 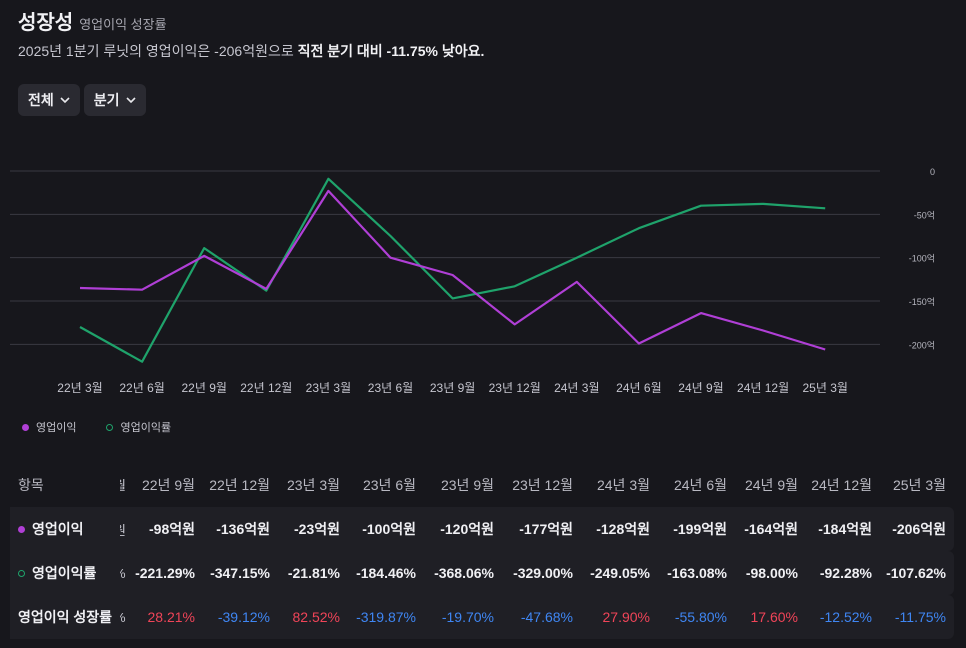 I want to click on y-tick-label: -100억, so click(x=922, y=258).